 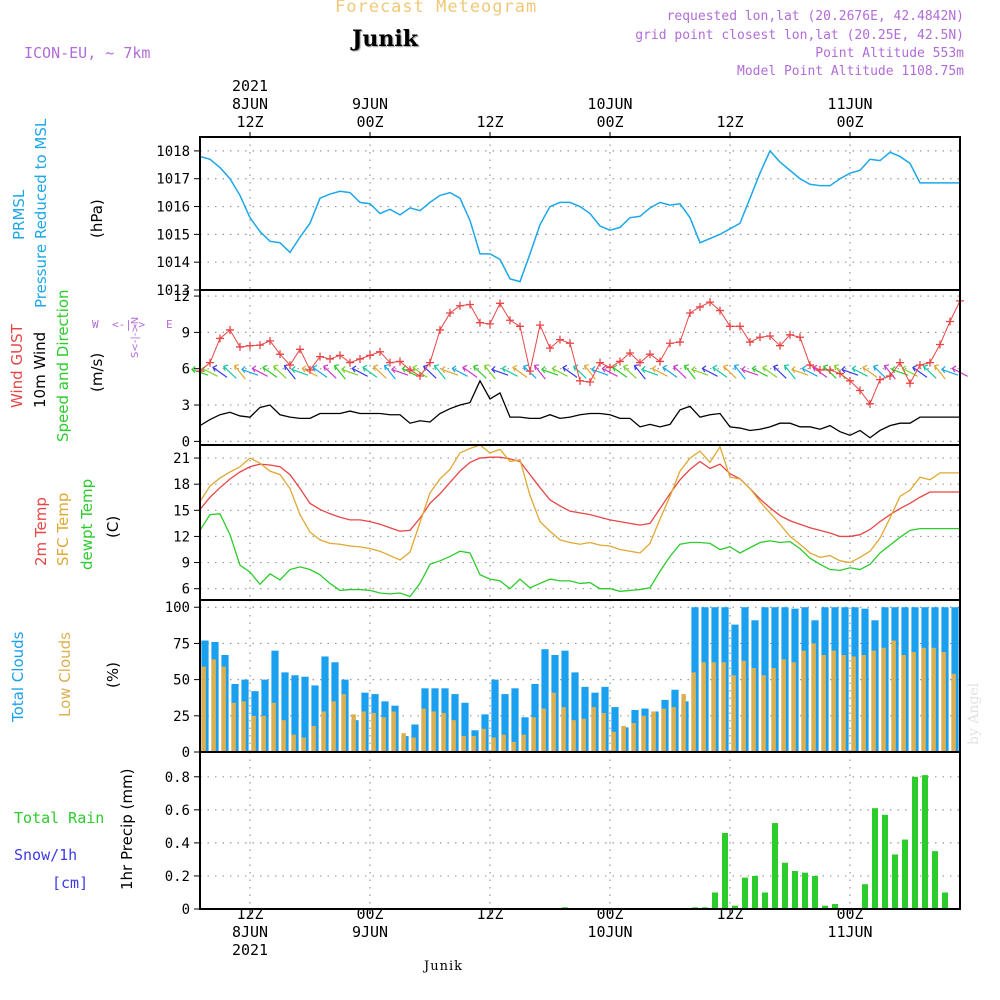 I want to click on y-tick-label: 75, so click(x=181, y=644).